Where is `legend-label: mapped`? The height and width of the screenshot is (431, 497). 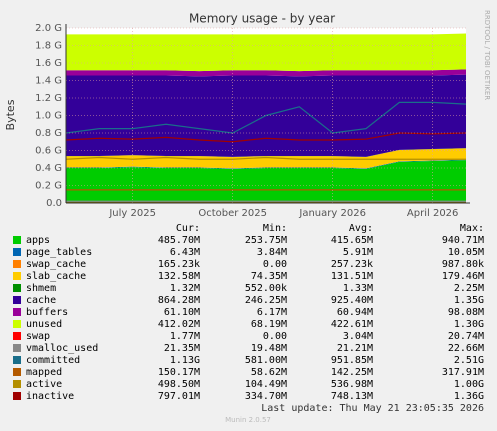 legend-label: mapped is located at coordinates (44, 372).